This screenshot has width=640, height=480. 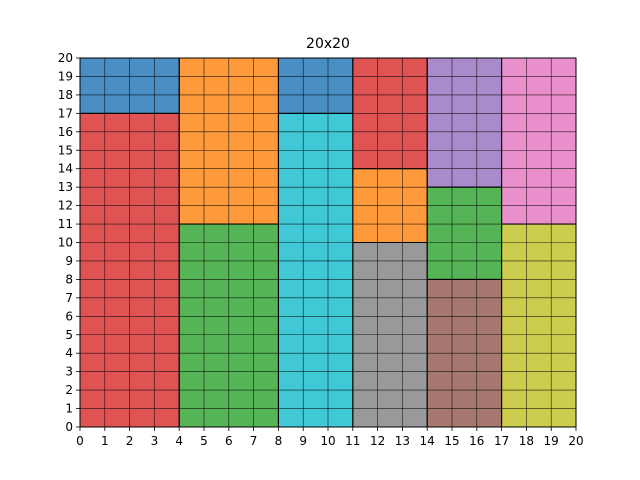 What do you see at coordinates (69, 353) in the screenshot?
I see `y-tick-label-4: 4` at bounding box center [69, 353].